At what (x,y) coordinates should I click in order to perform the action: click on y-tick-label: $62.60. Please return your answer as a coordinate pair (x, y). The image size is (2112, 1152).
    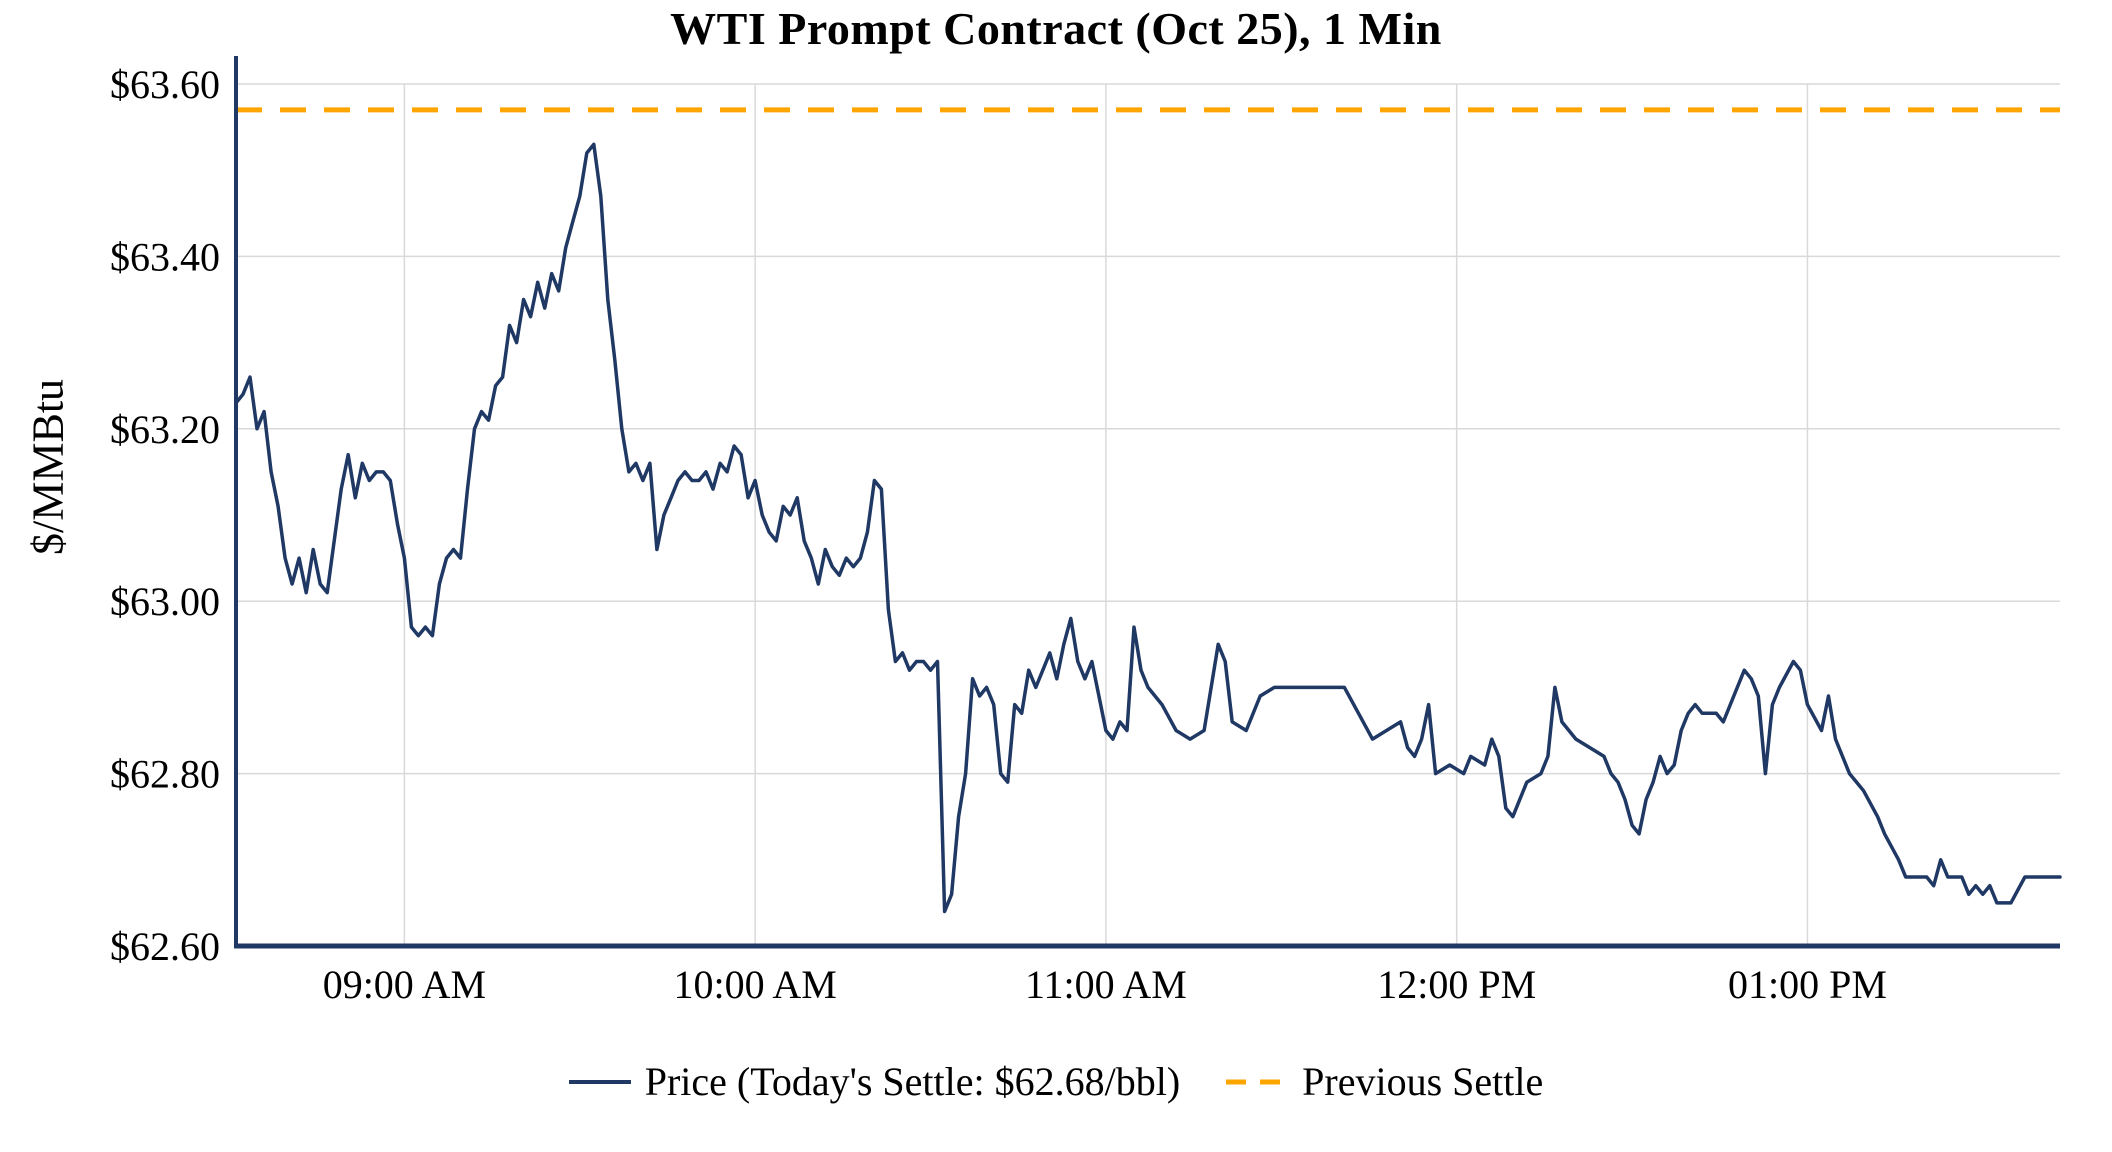
    Looking at the image, I should click on (165, 946).